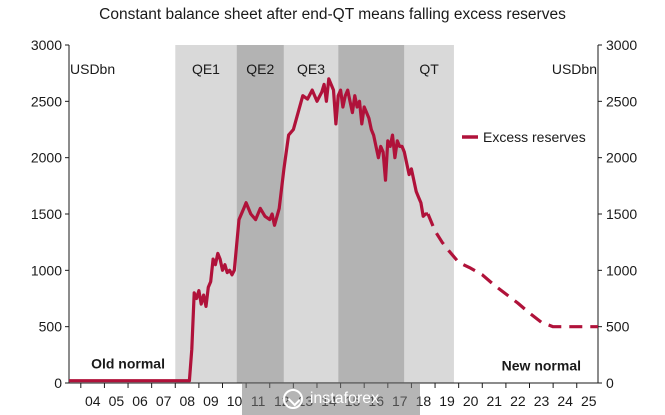  I want to click on watermark-text: instaforex, so click(344, 398).